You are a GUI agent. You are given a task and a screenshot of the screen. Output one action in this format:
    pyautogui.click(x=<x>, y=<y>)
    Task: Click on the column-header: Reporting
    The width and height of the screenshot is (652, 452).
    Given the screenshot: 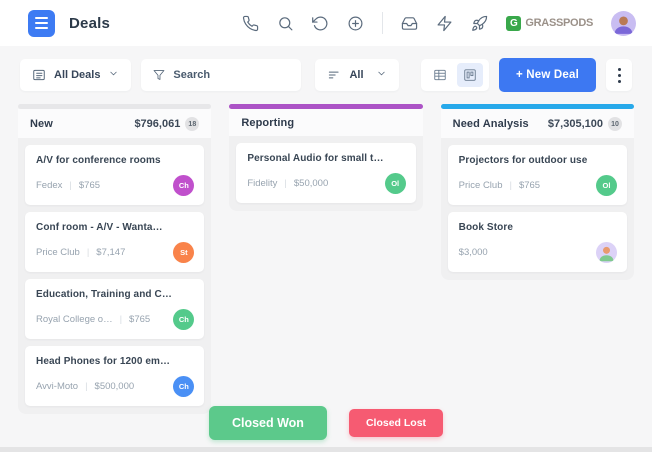 What is the action you would take?
    pyautogui.click(x=326, y=122)
    